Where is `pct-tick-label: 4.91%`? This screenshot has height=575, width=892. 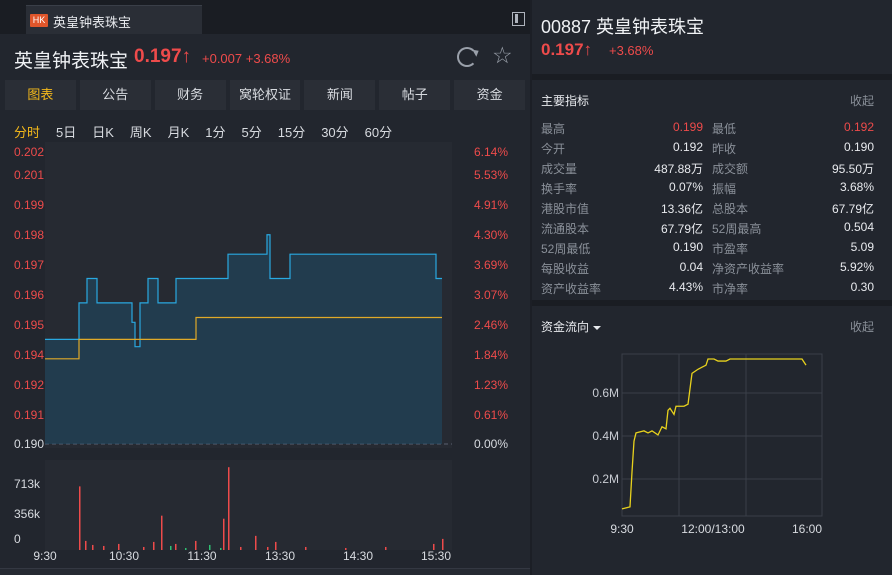 pct-tick-label: 4.91% is located at coordinates (491, 205).